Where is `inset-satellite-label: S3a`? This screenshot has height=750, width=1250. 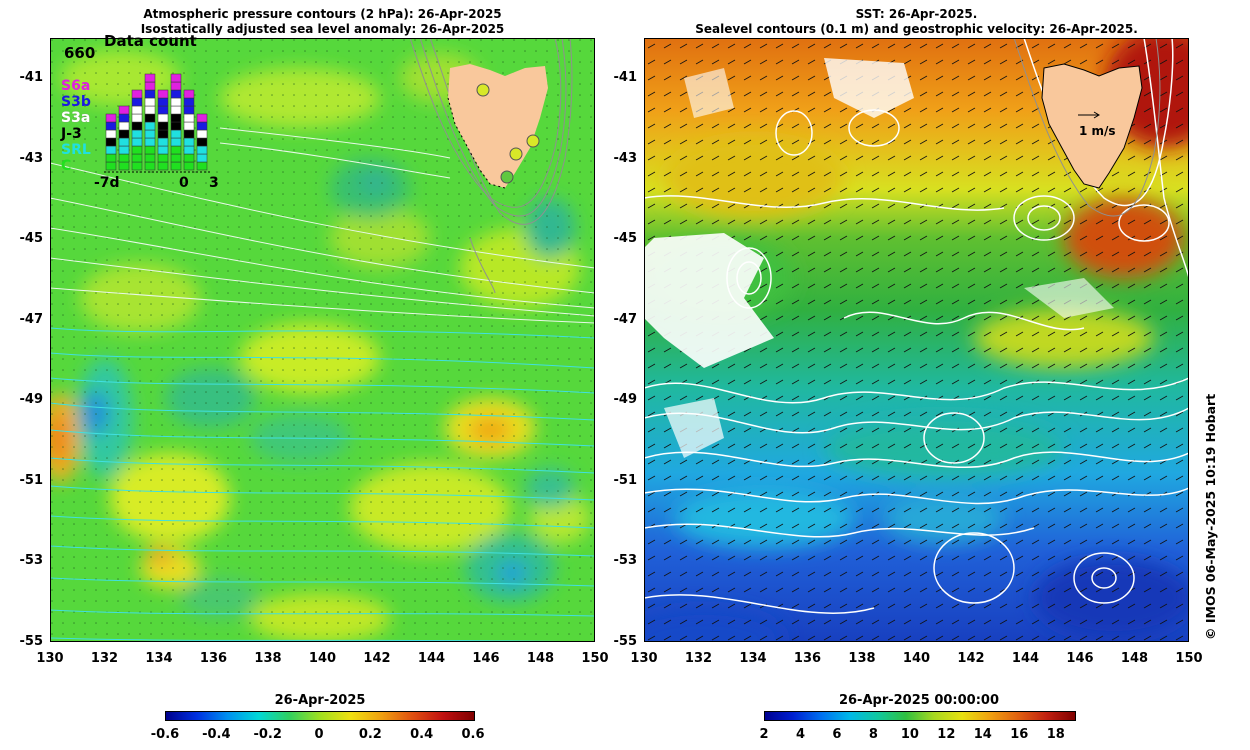 inset-satellite-label: S3a is located at coordinates (76, 118).